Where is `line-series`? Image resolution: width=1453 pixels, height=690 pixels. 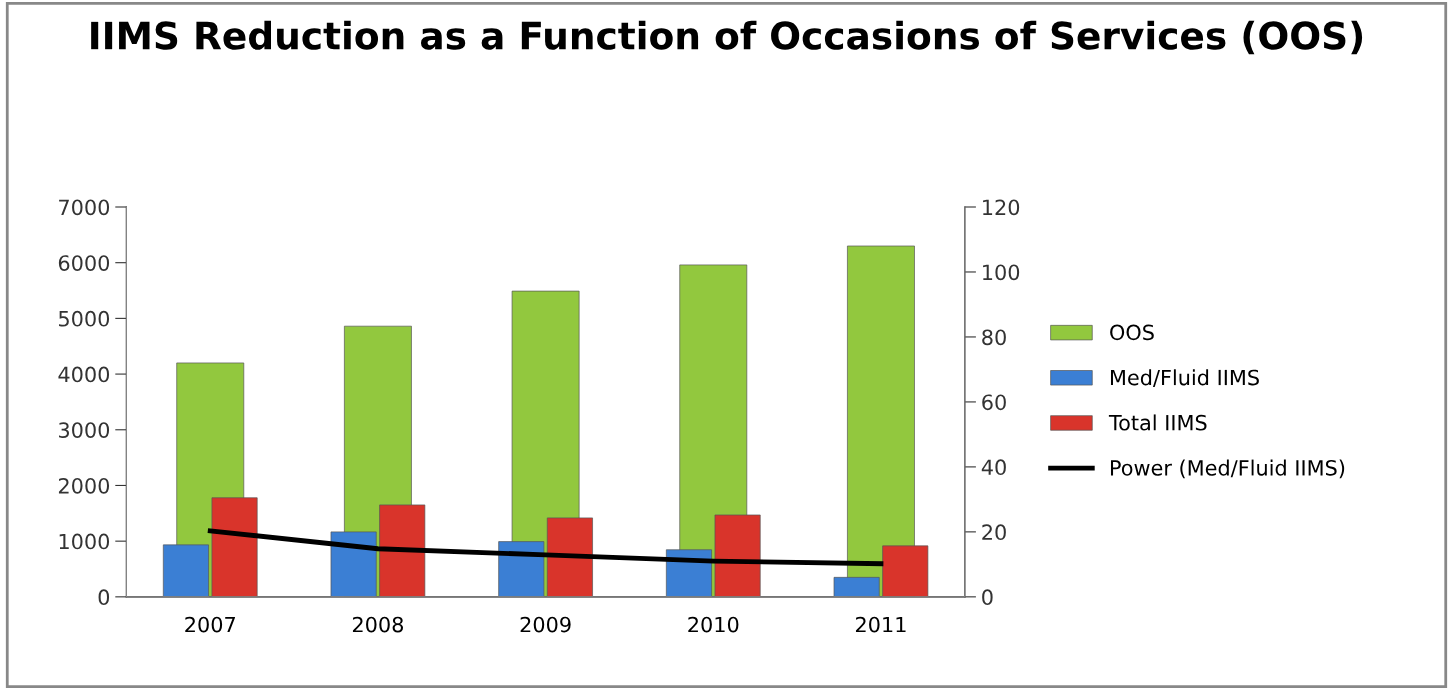
line-series is located at coordinates (545, 547).